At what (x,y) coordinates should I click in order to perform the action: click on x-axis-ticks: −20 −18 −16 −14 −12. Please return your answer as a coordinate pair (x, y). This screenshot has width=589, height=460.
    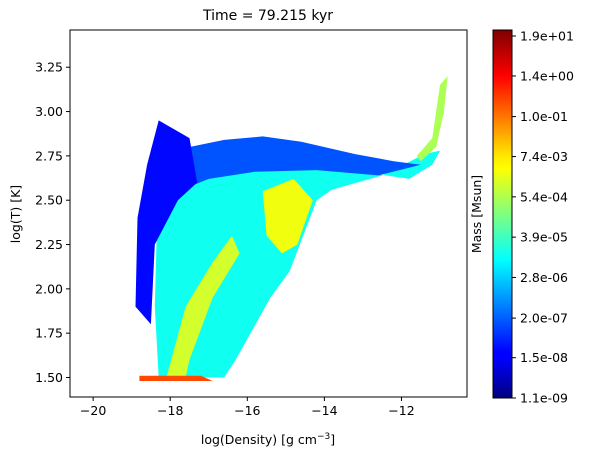
    Looking at the image, I should click on (247, 407).